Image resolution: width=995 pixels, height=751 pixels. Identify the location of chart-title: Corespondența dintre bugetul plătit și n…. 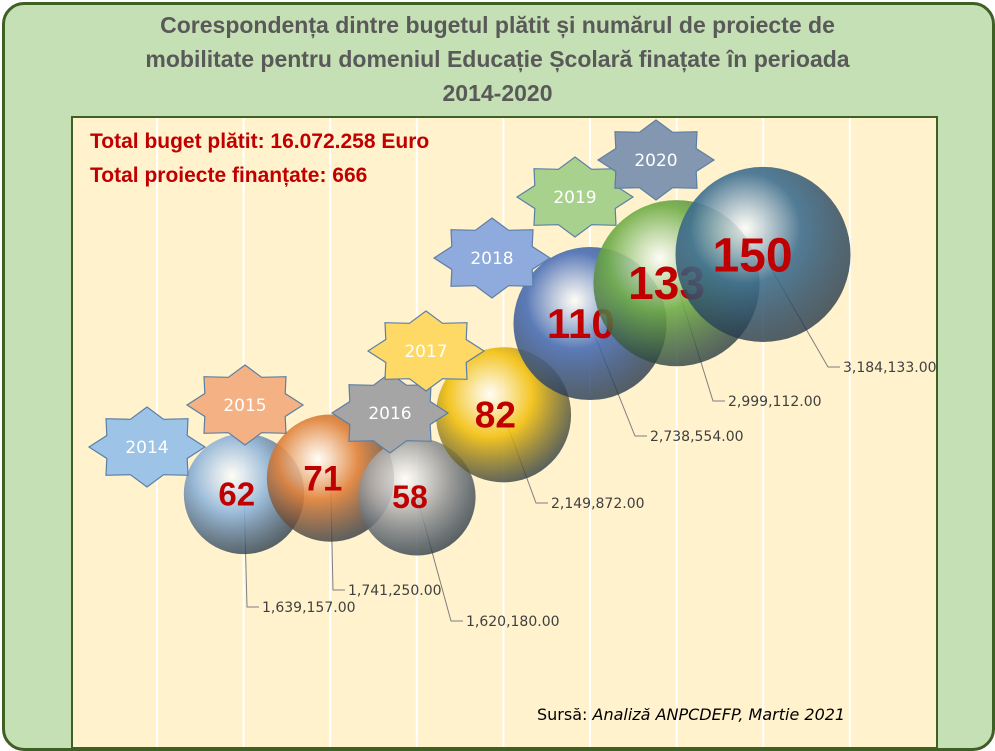
(497, 59).